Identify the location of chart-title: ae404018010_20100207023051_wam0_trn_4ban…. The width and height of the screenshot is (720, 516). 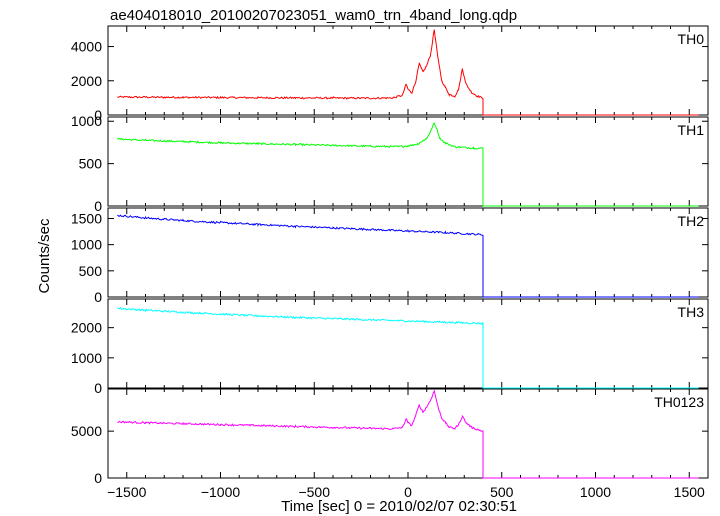
(313, 15).